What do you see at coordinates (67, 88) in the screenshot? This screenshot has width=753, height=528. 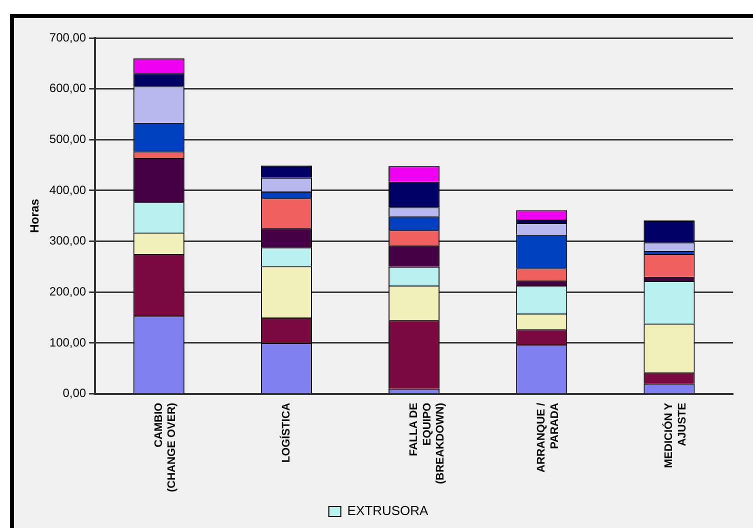 I see `y-tick-label: 600,00` at bounding box center [67, 88].